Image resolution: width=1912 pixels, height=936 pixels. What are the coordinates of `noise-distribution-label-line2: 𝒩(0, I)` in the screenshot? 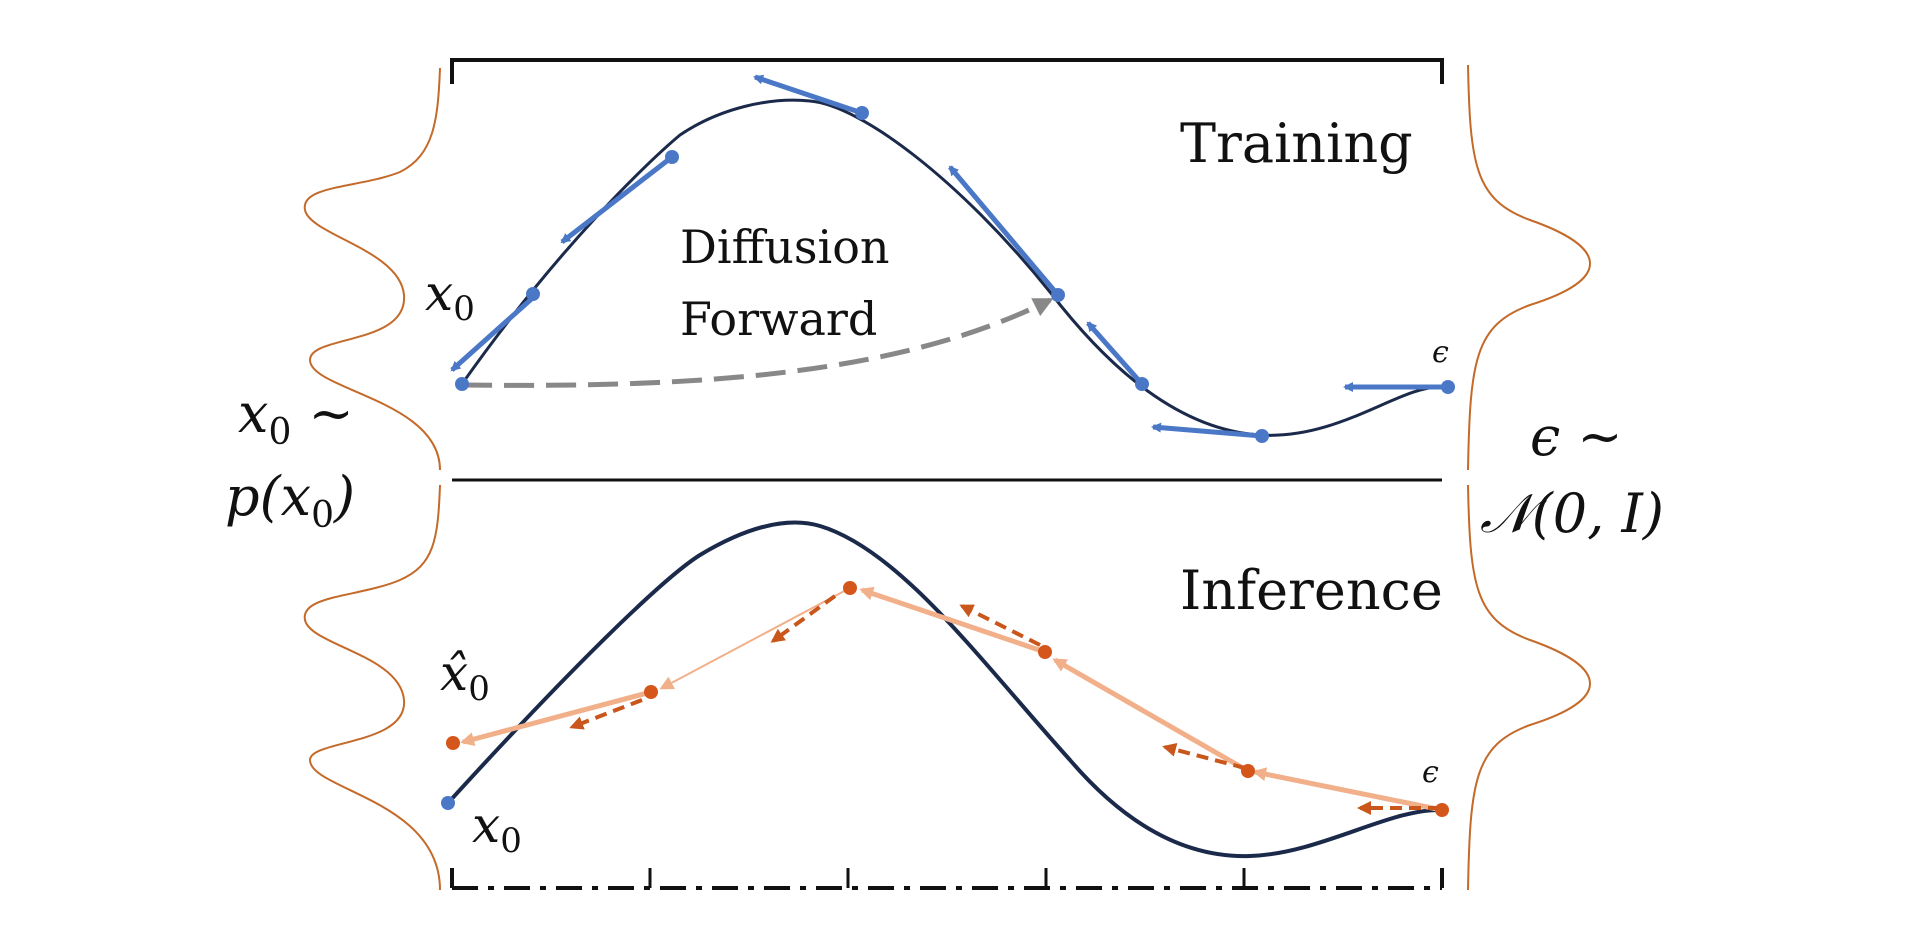 It's located at (1572, 513).